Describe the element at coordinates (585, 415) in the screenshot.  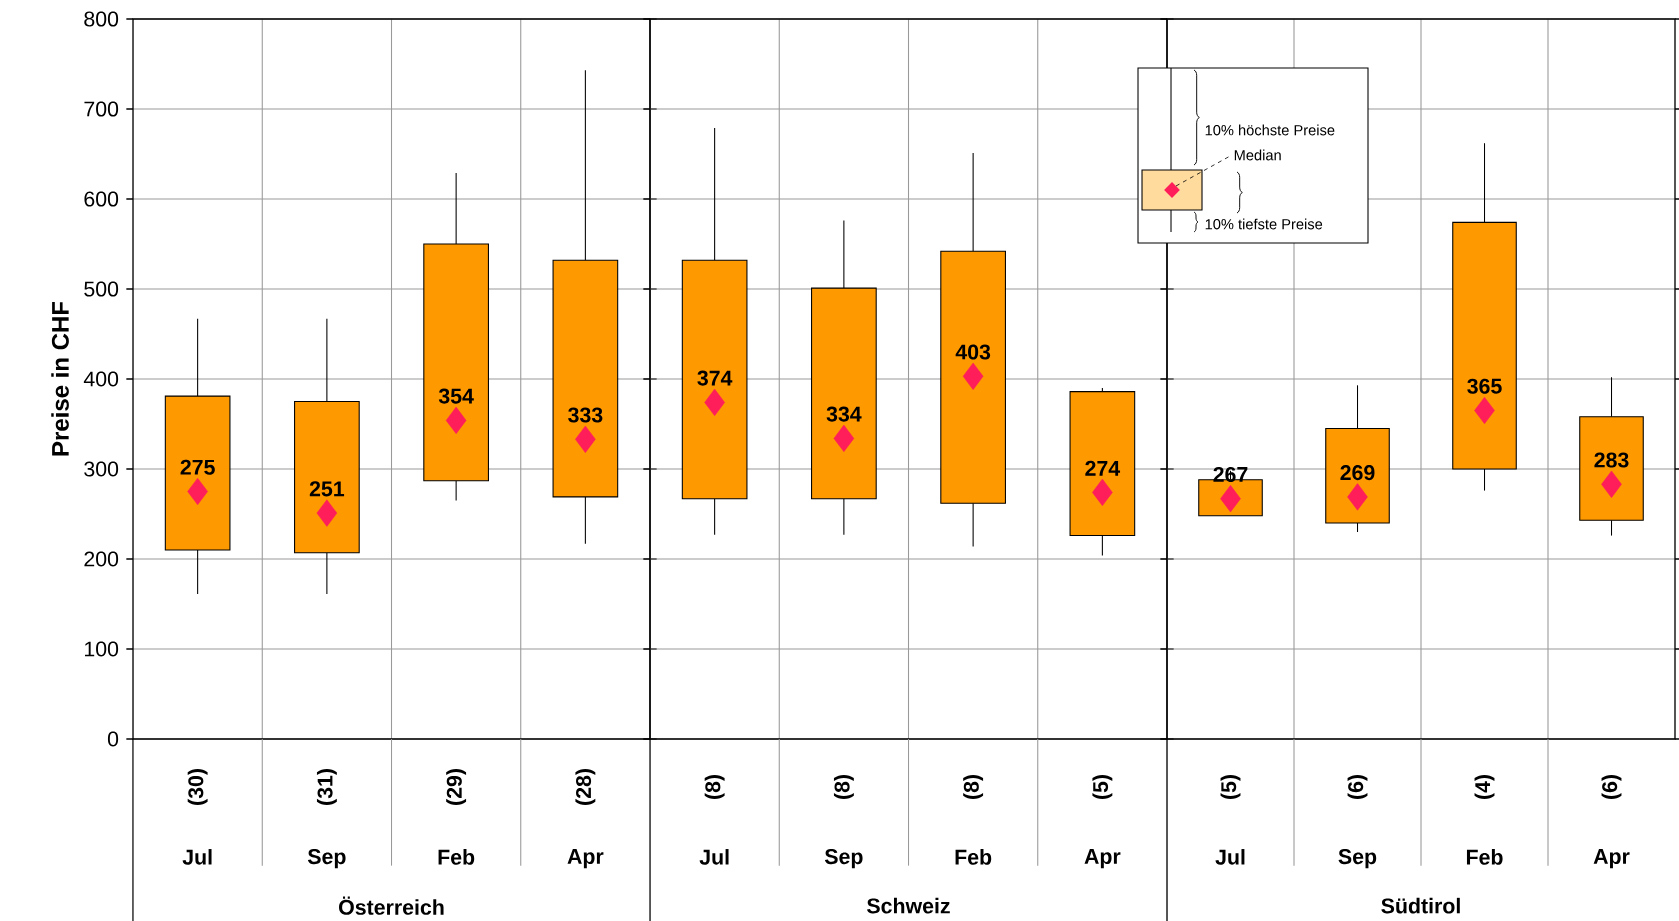
I see `text: 333` at that location.